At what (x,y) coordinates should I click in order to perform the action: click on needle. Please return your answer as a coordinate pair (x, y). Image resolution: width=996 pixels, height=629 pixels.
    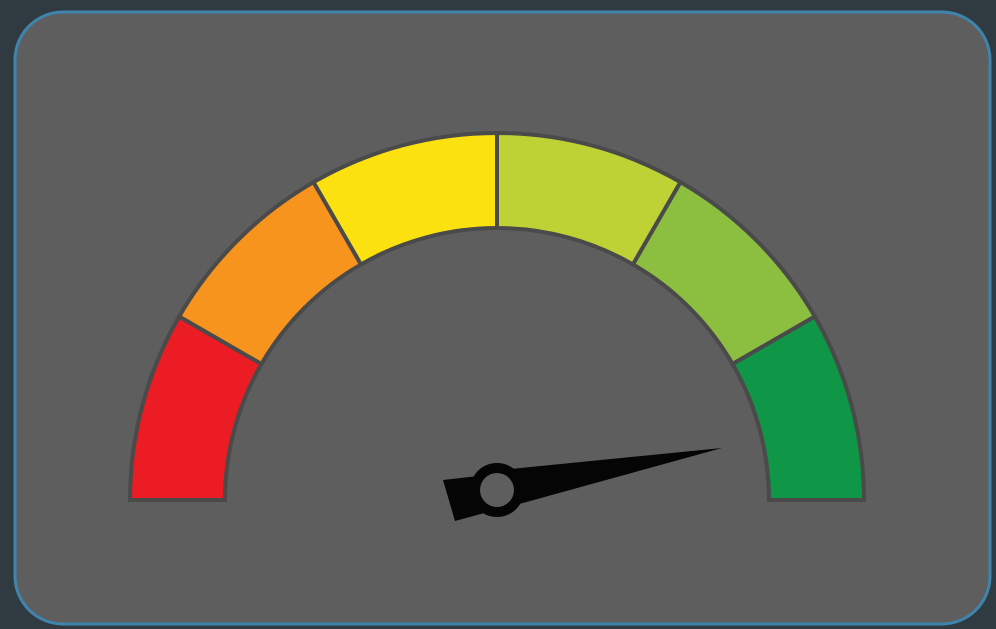
    Looking at the image, I should click on (582, 484).